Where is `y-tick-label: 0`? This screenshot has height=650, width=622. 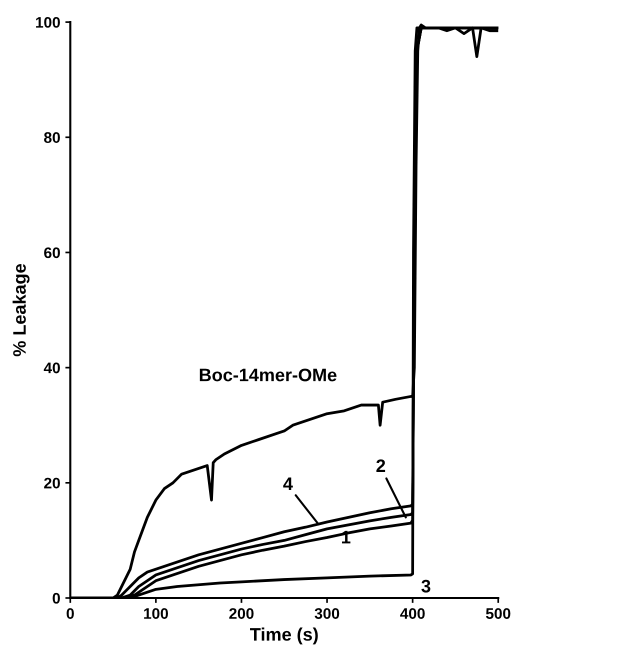
y-tick-label: 0 is located at coordinates (56, 598).